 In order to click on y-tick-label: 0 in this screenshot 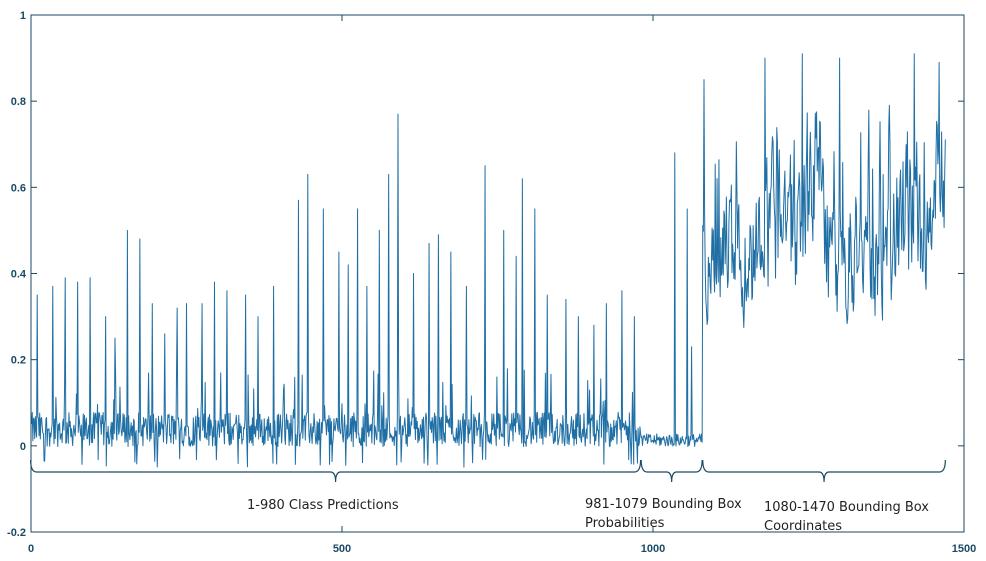, I will do `click(23, 447)`.